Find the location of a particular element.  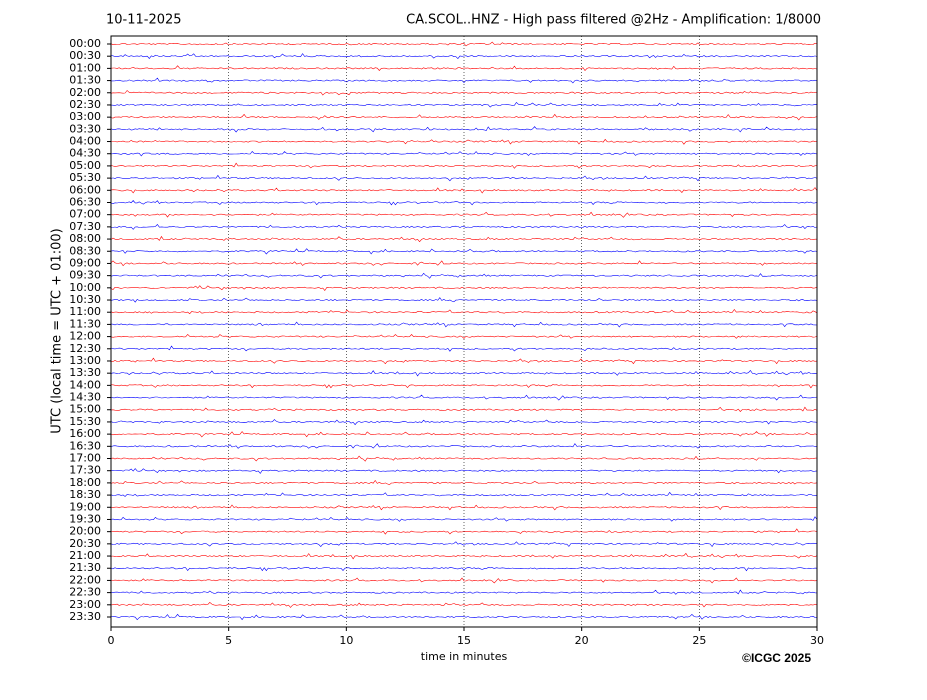

row-label: 13:00 is located at coordinates (85, 360).